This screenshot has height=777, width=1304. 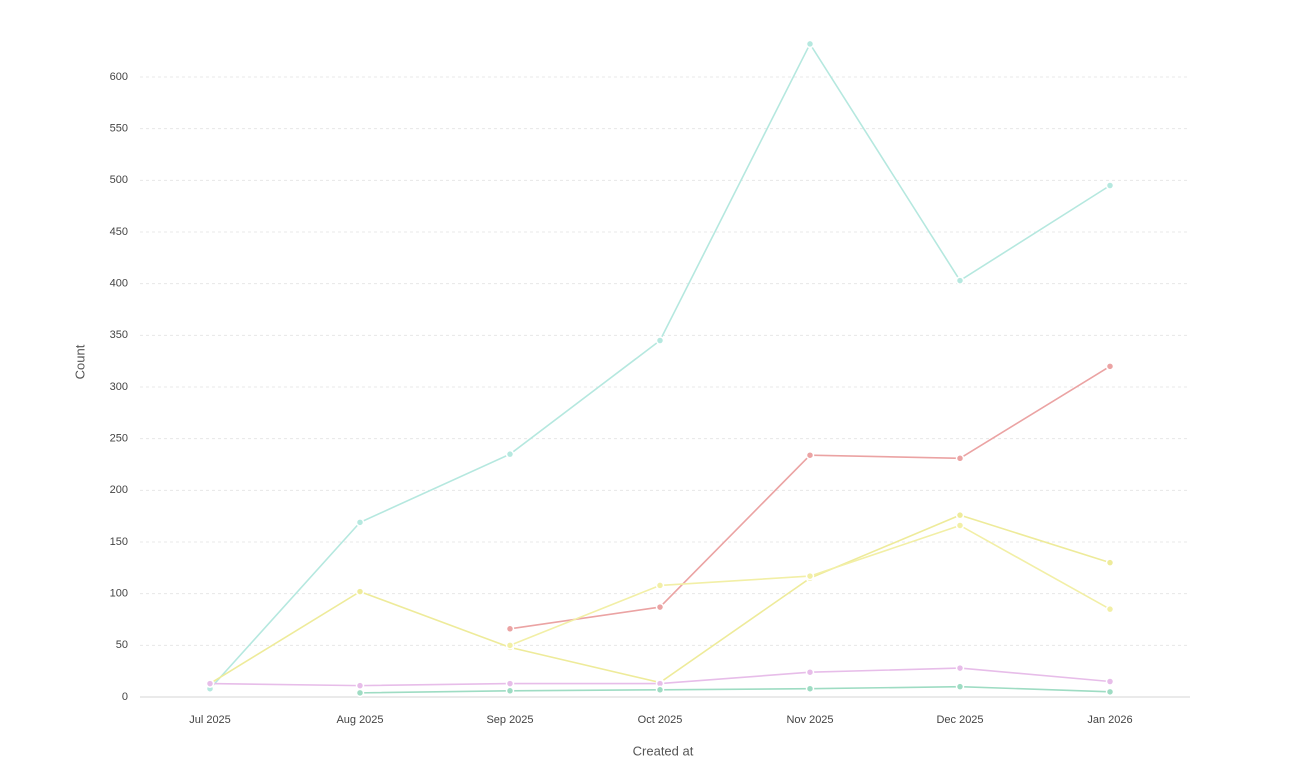 What do you see at coordinates (509, 720) in the screenshot?
I see `x-tick-label: Sep 2025` at bounding box center [509, 720].